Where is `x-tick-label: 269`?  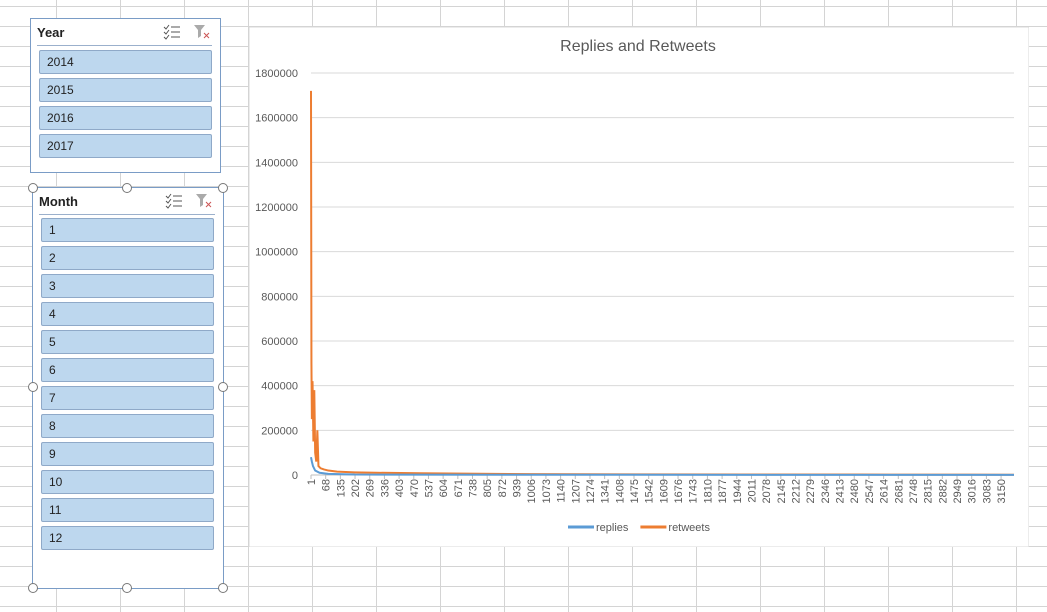 x-tick-label: 269 is located at coordinates (371, 488).